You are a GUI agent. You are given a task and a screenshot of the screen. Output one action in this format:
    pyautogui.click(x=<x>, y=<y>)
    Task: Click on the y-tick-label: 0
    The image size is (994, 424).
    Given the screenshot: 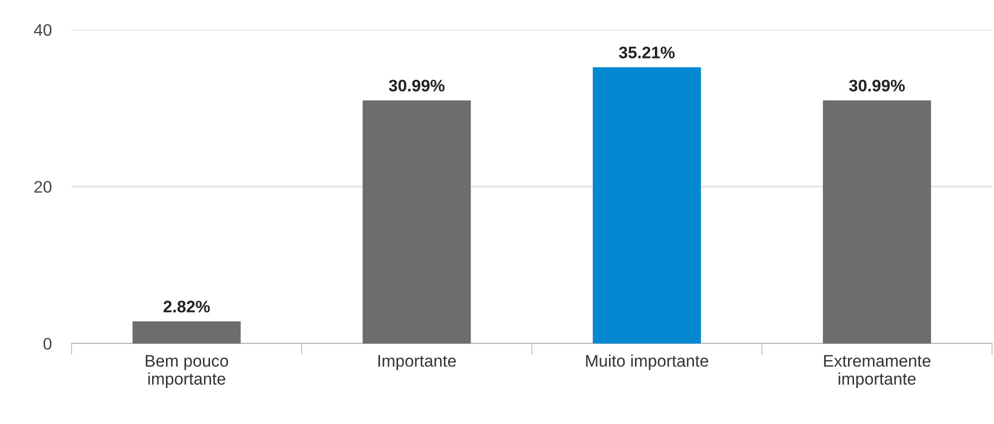 What is the action you would take?
    pyautogui.click(x=48, y=344)
    